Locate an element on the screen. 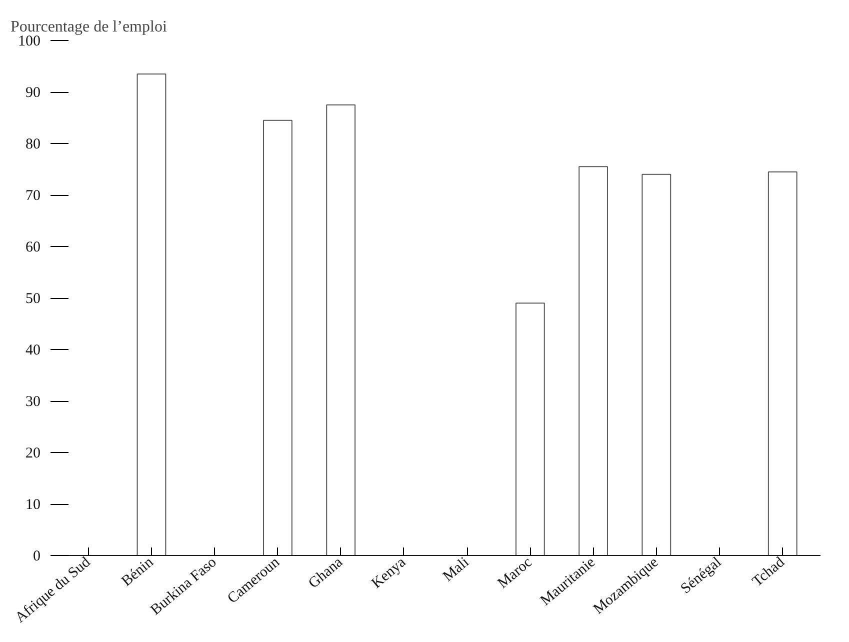 Image resolution: width=849 pixels, height=642 pixels. y-tick-label: 10 is located at coordinates (33, 505).